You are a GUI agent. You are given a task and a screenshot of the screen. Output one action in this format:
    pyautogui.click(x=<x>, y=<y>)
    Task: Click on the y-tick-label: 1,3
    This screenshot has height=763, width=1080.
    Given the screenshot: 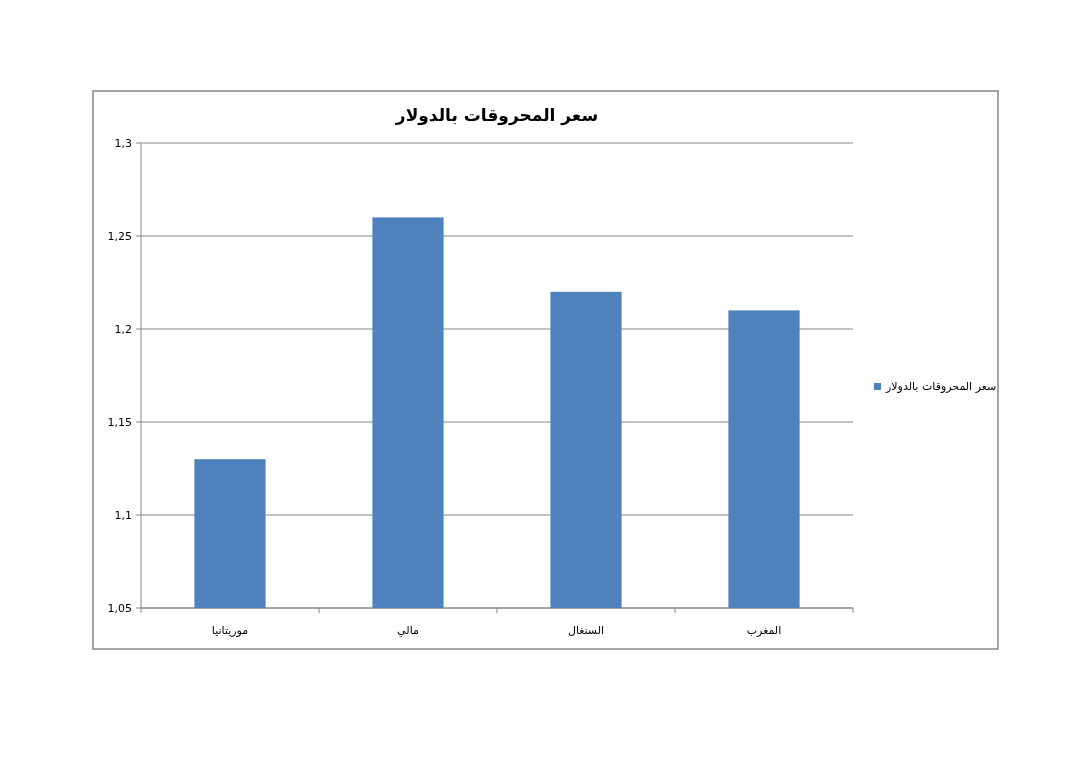 What is the action you would take?
    pyautogui.click(x=123, y=143)
    